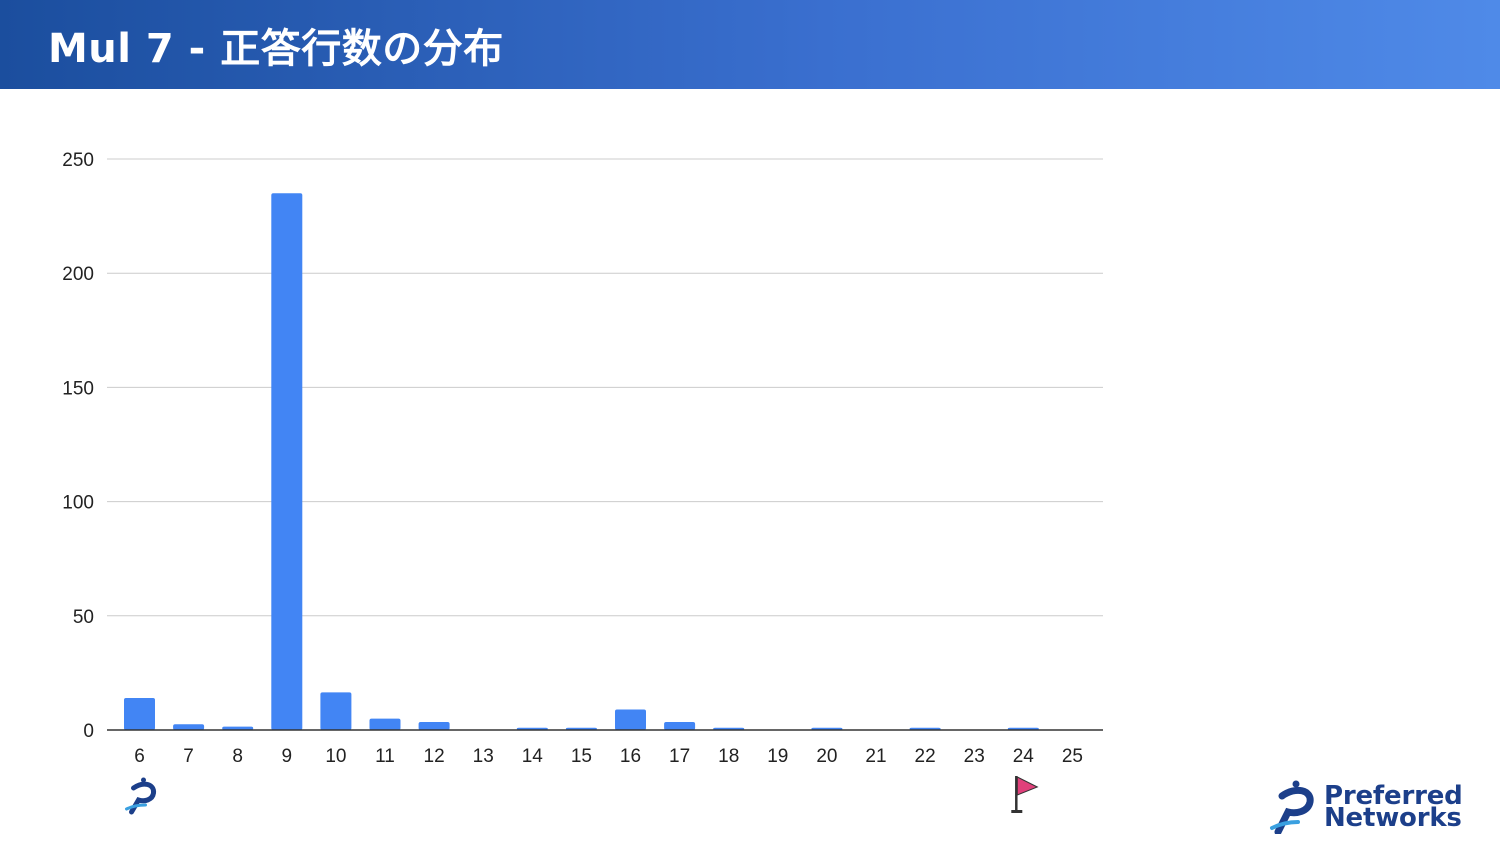 This screenshot has width=1500, height=844. I want to click on y-tick-label-250: 250, so click(78, 160).